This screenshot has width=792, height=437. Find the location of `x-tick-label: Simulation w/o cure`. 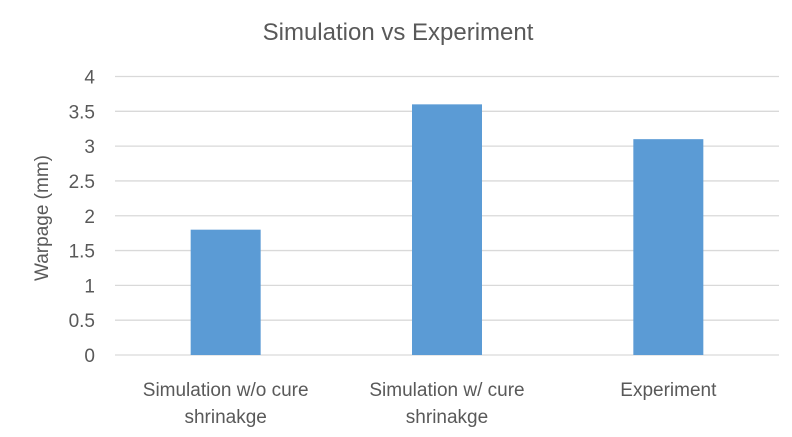

x-tick-label: Simulation w/o cure is located at coordinates (226, 390).